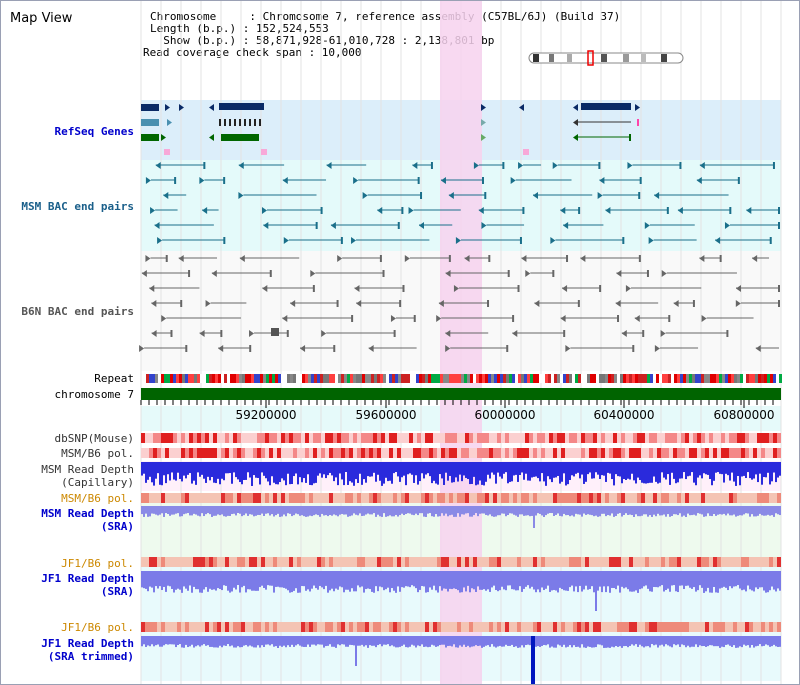 Image resolution: width=800 pixels, height=685 pixels. What do you see at coordinates (94, 438) in the screenshot?
I see `track-label-dbsnp: dbSNP(Mouse)` at bounding box center [94, 438].